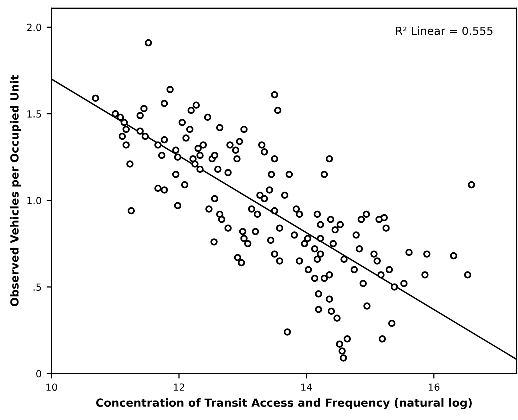 The image size is (518, 420). I want to click on x-axis-title: Concentration of Transit Access and Frequency (natural log), so click(284, 404).